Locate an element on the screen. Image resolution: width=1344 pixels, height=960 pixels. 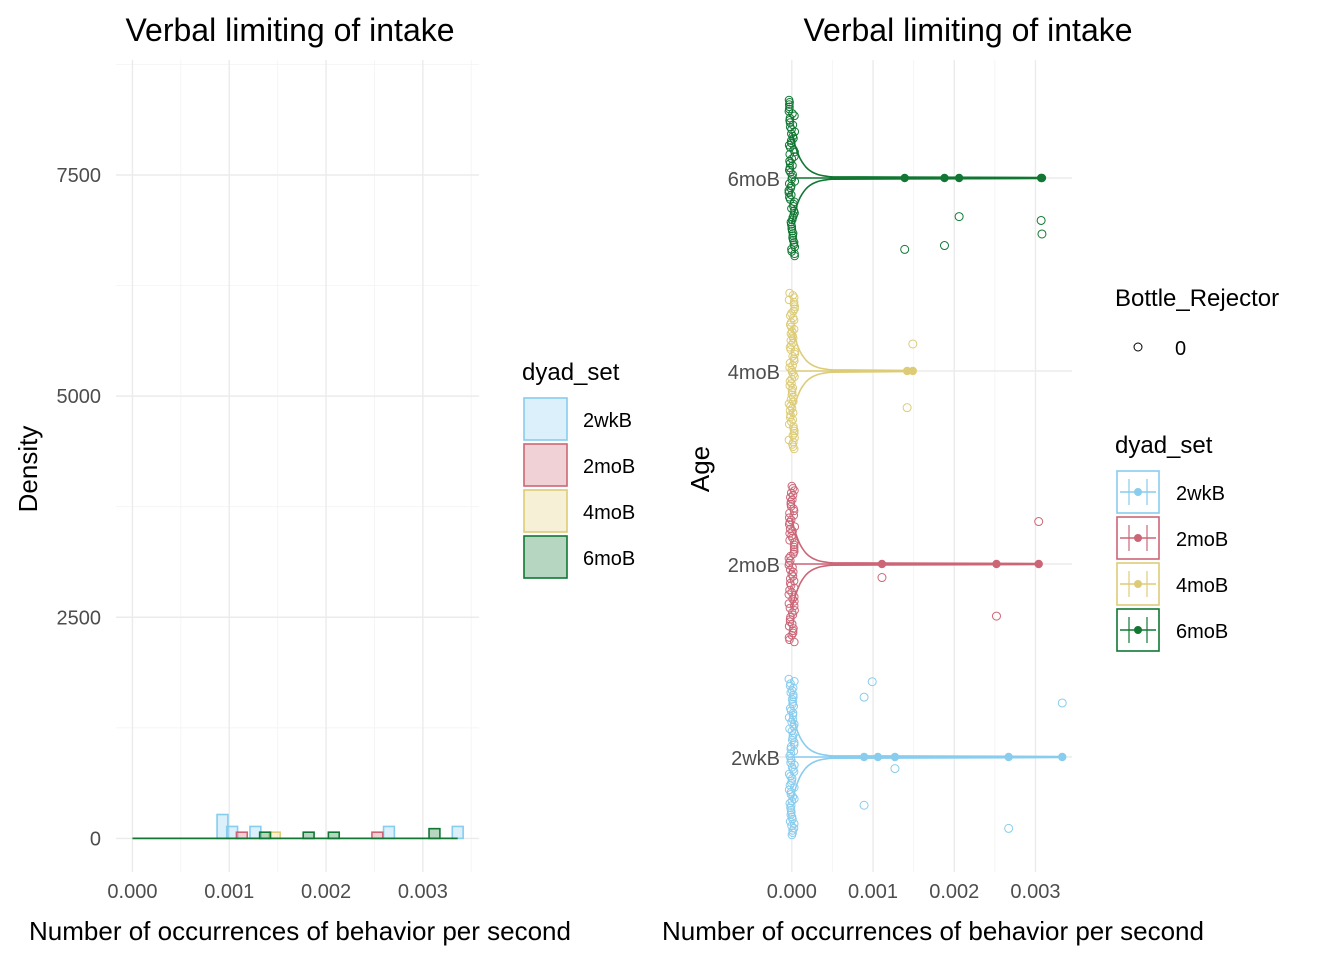
x-tick-label: 0.001 is located at coordinates (873, 892).